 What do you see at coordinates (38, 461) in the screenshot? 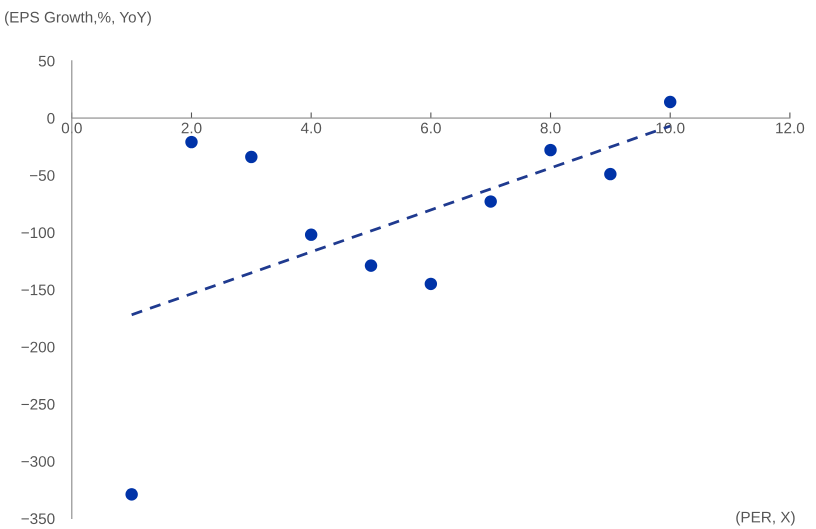
I see `y-tick-label: −300` at bounding box center [38, 461].